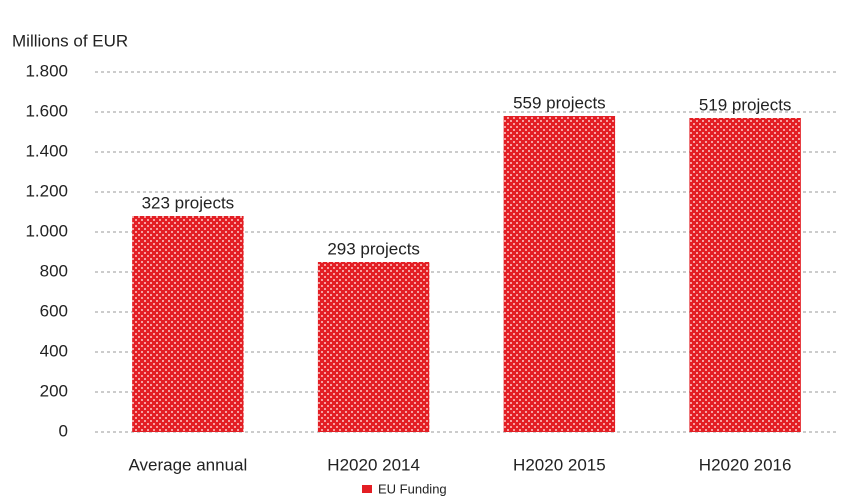  What do you see at coordinates (373, 464) in the screenshot?
I see `x-tick-label: H2020 2014` at bounding box center [373, 464].